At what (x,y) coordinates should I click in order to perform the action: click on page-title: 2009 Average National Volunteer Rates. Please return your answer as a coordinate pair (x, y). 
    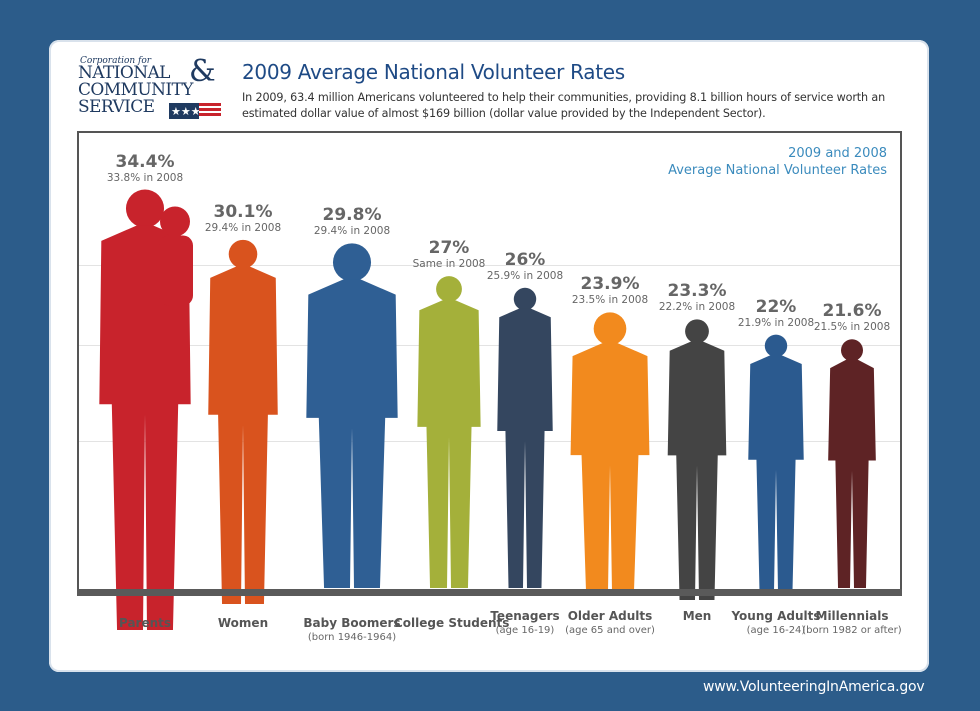
    Looking at the image, I should click on (433, 72).